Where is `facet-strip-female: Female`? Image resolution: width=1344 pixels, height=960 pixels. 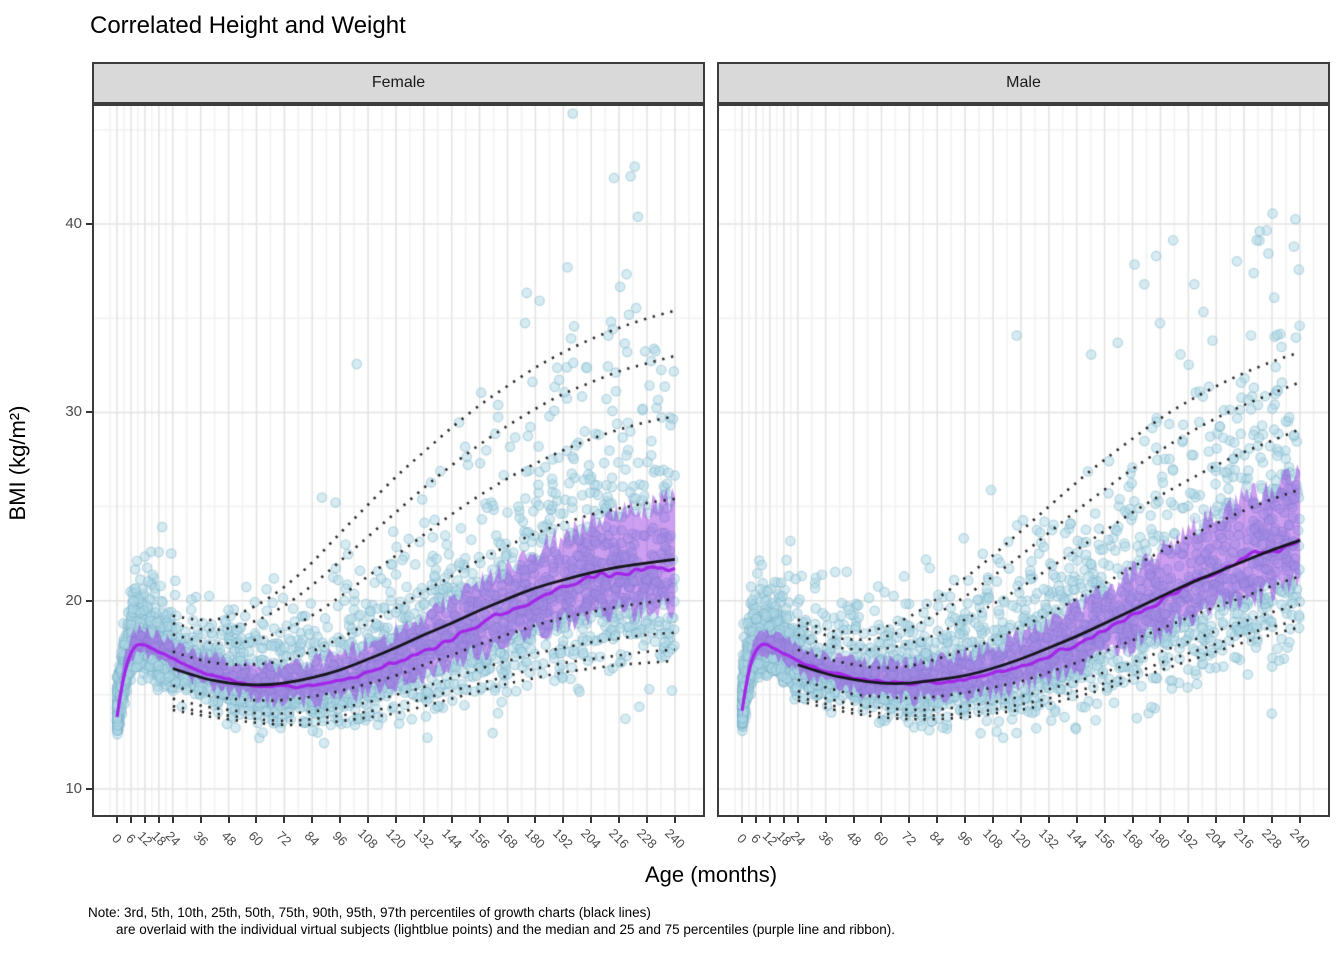
facet-strip-female: Female is located at coordinates (398, 83).